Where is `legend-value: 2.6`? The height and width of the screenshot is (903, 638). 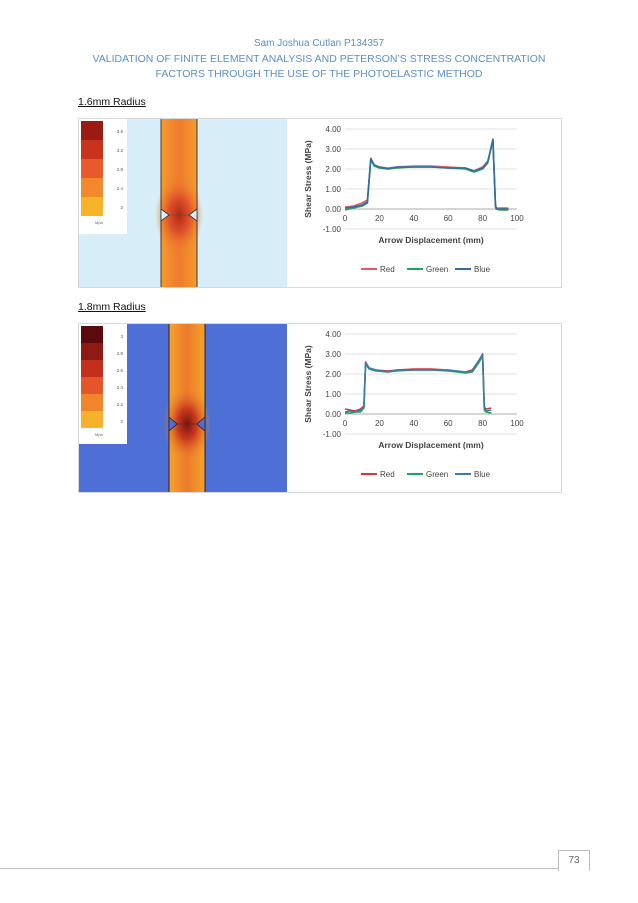 legend-value: 2.6 is located at coordinates (120, 370).